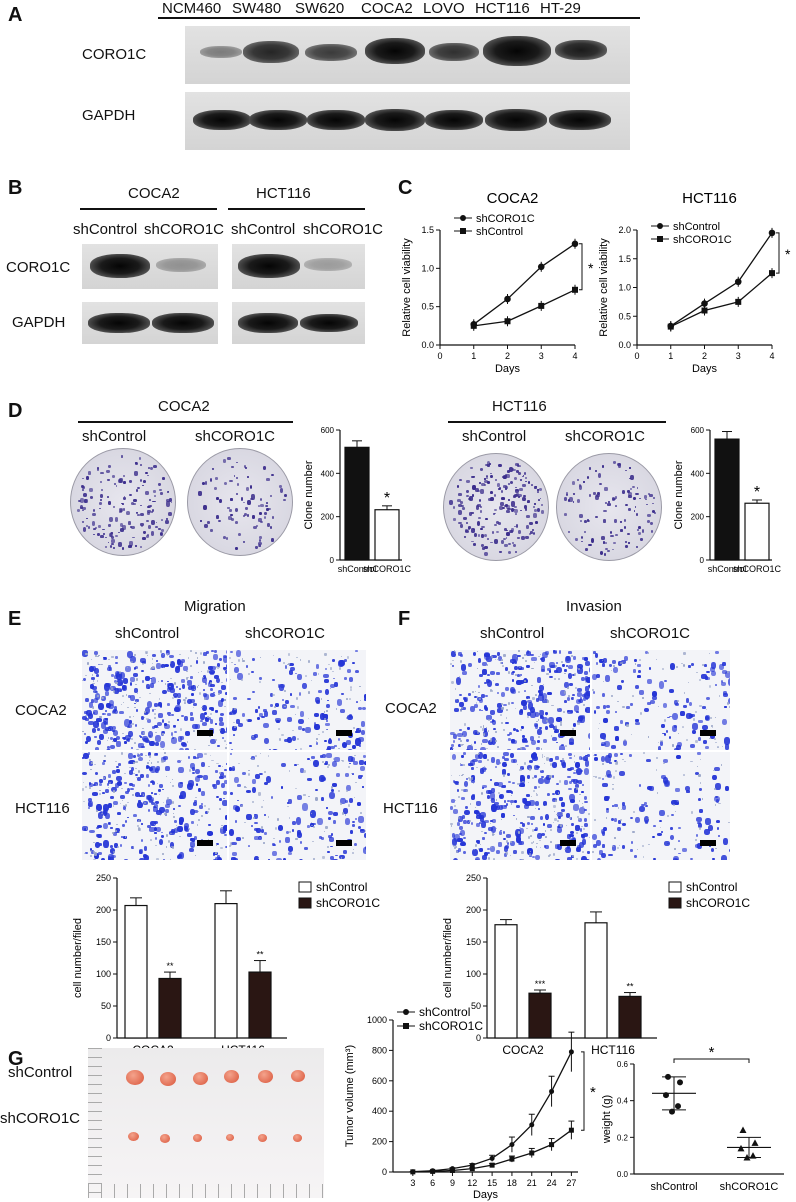 The height and width of the screenshot is (1202, 796). I want to click on bar, so click(357, 503).